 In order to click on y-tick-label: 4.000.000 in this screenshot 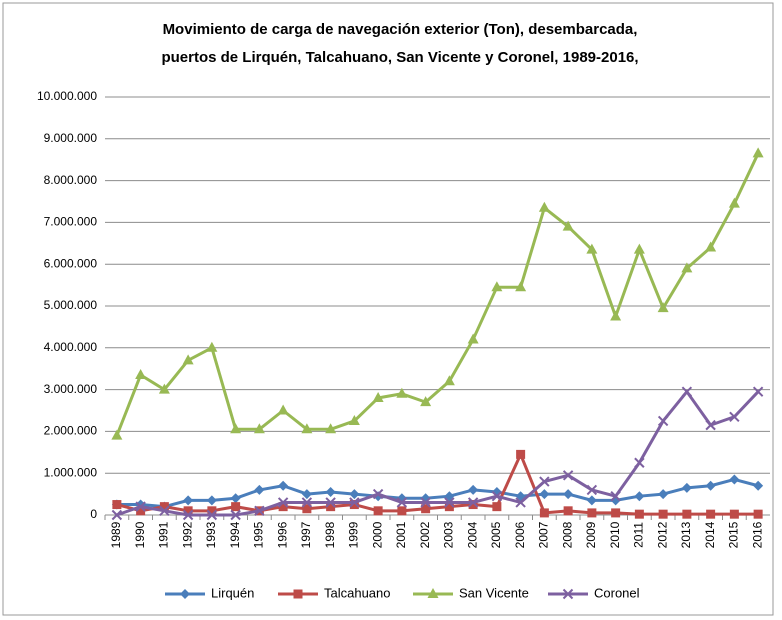, I will do `click(71, 347)`.